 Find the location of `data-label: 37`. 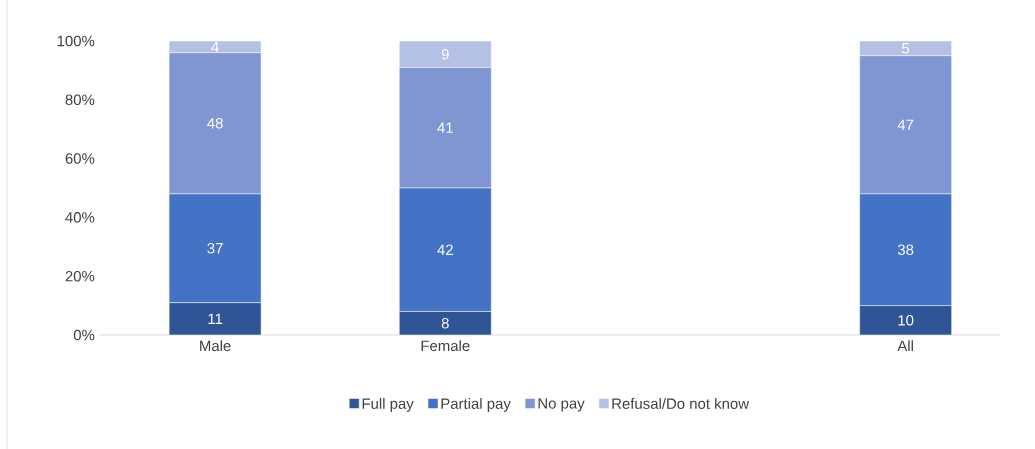

data-label: 37 is located at coordinates (215, 248).